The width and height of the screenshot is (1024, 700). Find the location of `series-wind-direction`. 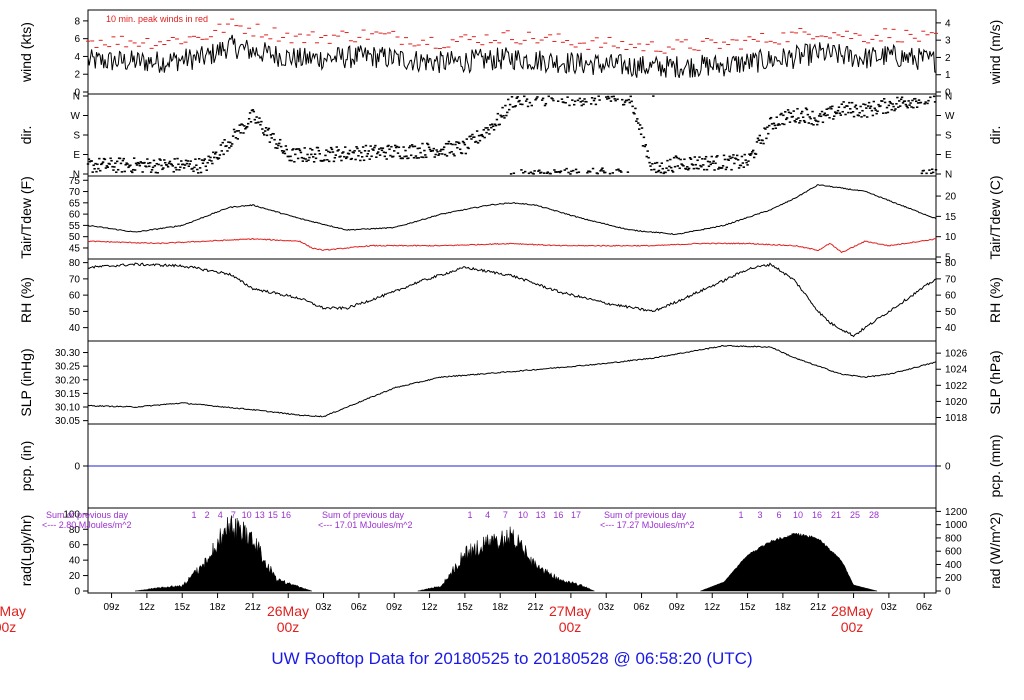

series-wind-direction is located at coordinates (512, 135).